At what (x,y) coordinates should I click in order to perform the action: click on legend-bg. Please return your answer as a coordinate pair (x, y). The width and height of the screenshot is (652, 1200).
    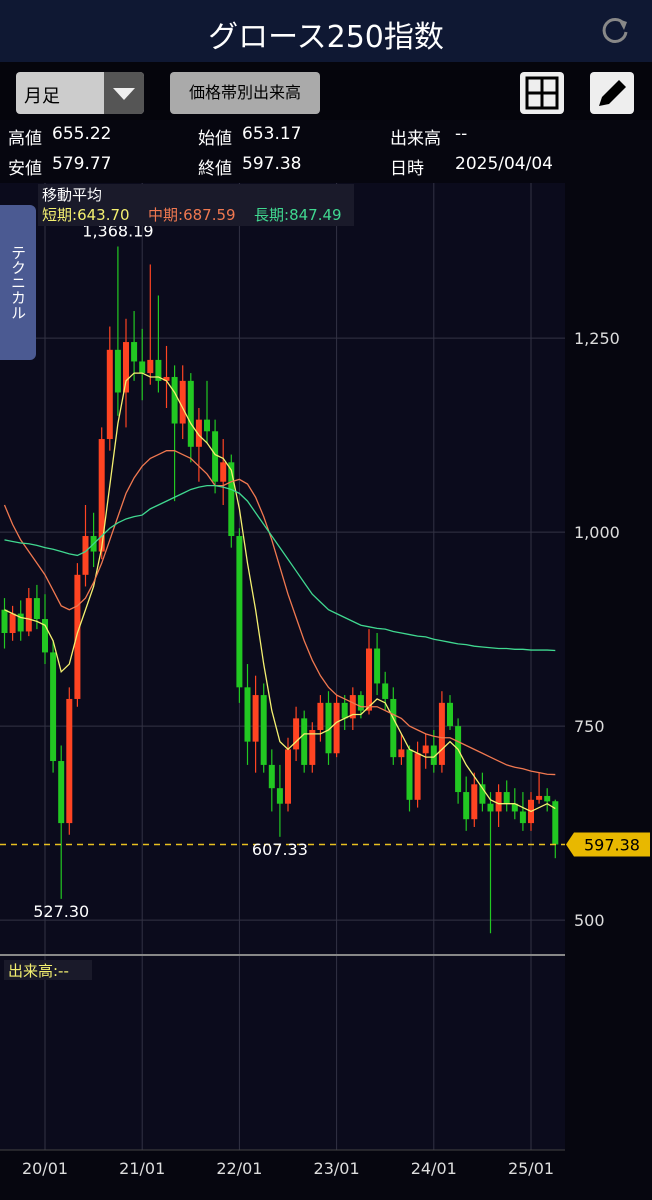
    Looking at the image, I should click on (196, 205).